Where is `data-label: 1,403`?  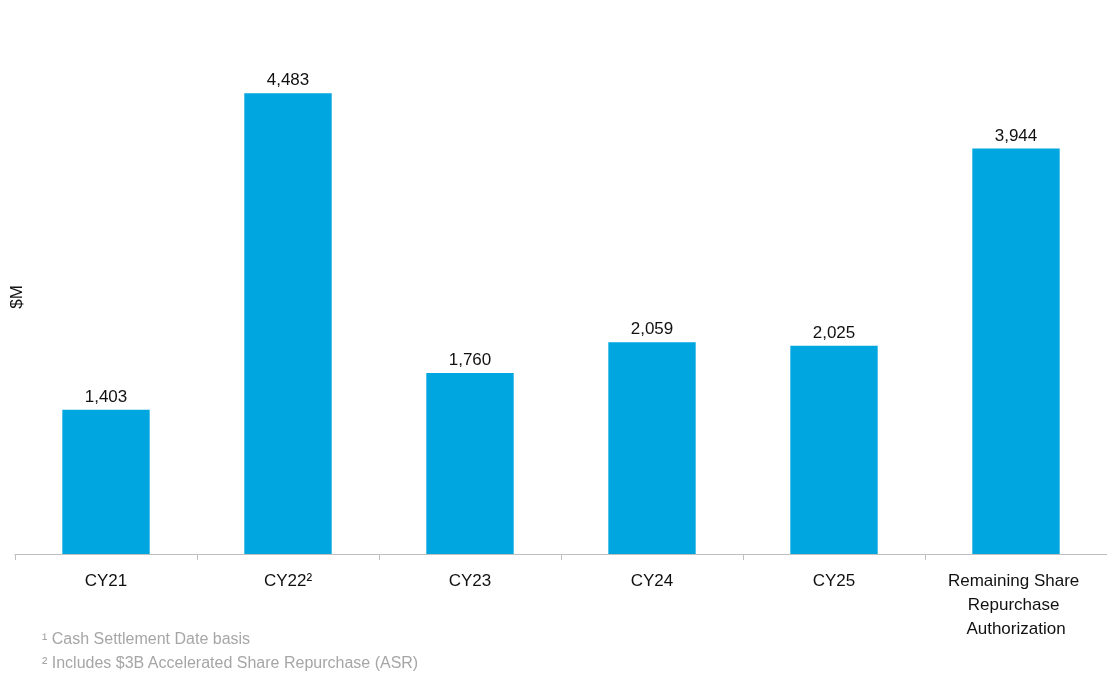
data-label: 1,403 is located at coordinates (106, 396).